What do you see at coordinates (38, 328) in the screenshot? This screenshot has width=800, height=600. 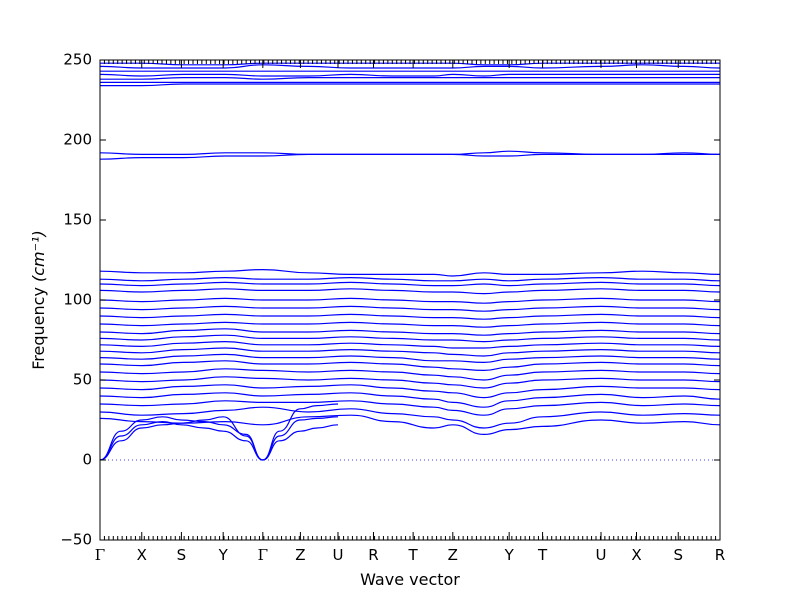 I see `y-axis-label-text: Frequency` at bounding box center [38, 328].